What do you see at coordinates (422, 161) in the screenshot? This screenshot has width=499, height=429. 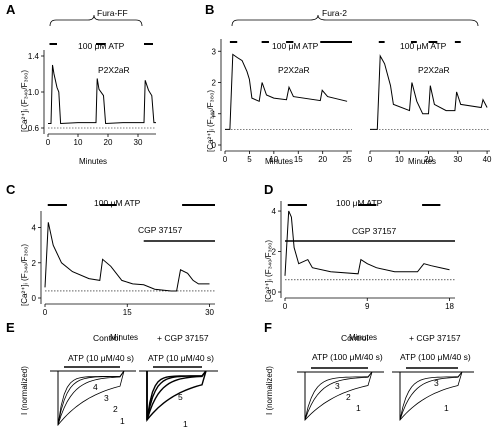 I see `panel-b2-xlabel: Minutes` at bounding box center [422, 161].